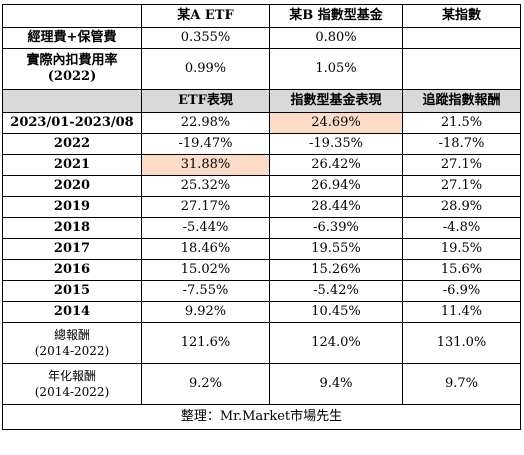 This screenshot has width=524, height=455. I want to click on fund-cell: 26.94%, so click(336, 186).